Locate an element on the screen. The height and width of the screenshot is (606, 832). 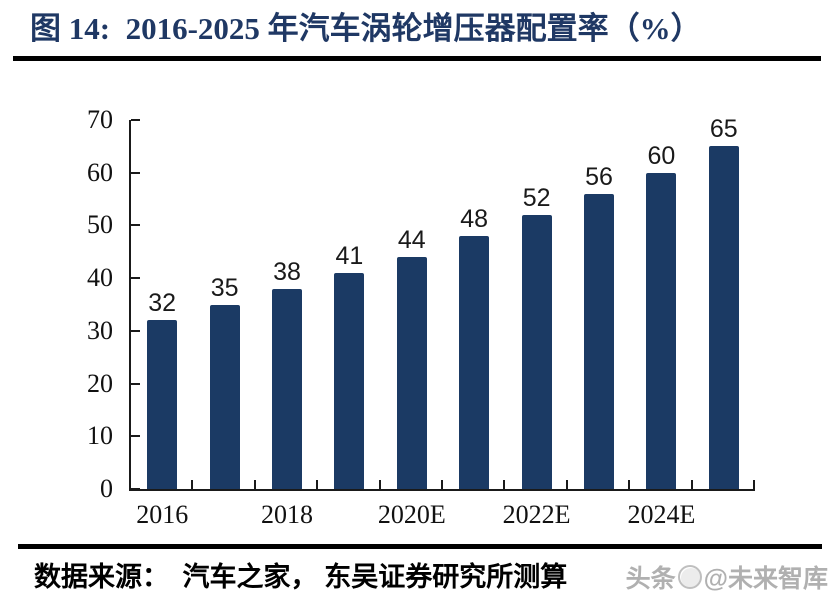
x-axis-label: 2016 is located at coordinates (162, 514).